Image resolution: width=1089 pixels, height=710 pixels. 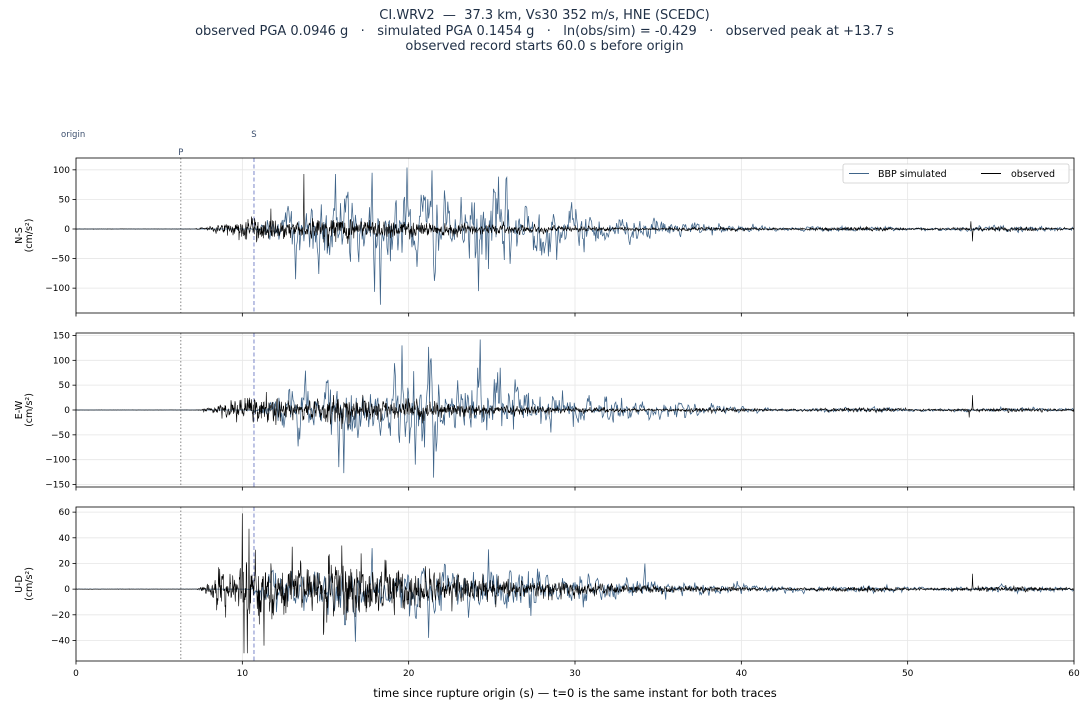 What do you see at coordinates (65, 513) in the screenshot?
I see `y-tick-label: 60` at bounding box center [65, 513].